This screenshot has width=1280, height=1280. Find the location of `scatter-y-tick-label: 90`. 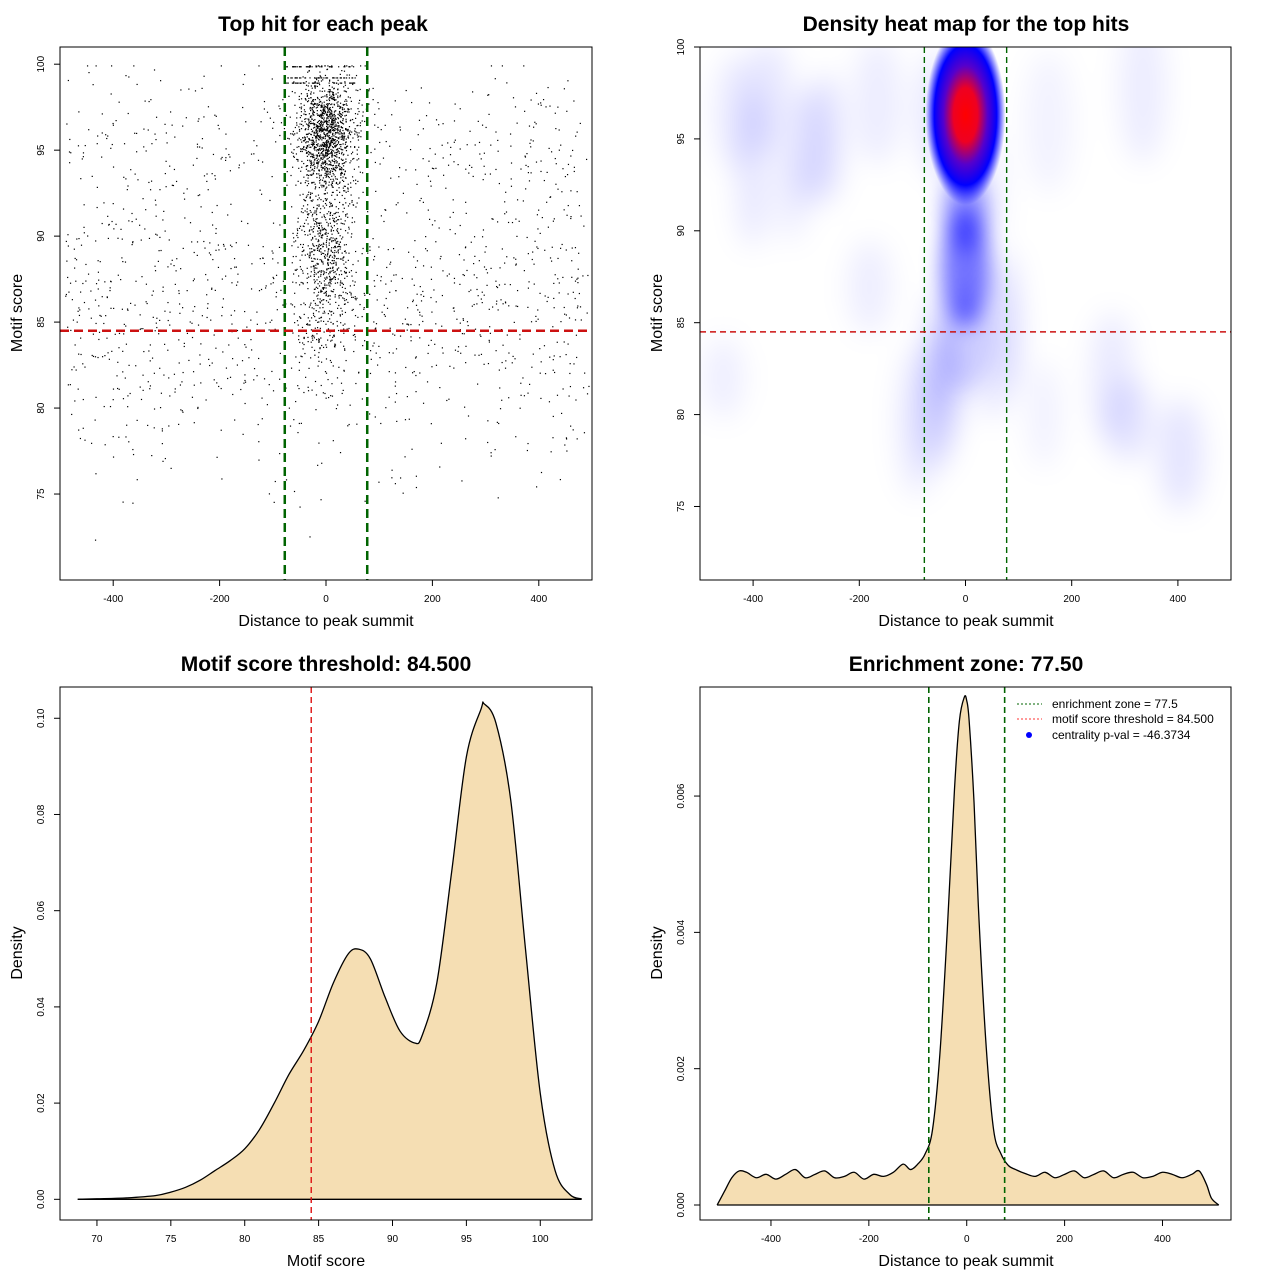

scatter-y-tick-label: 90 is located at coordinates (41, 236).